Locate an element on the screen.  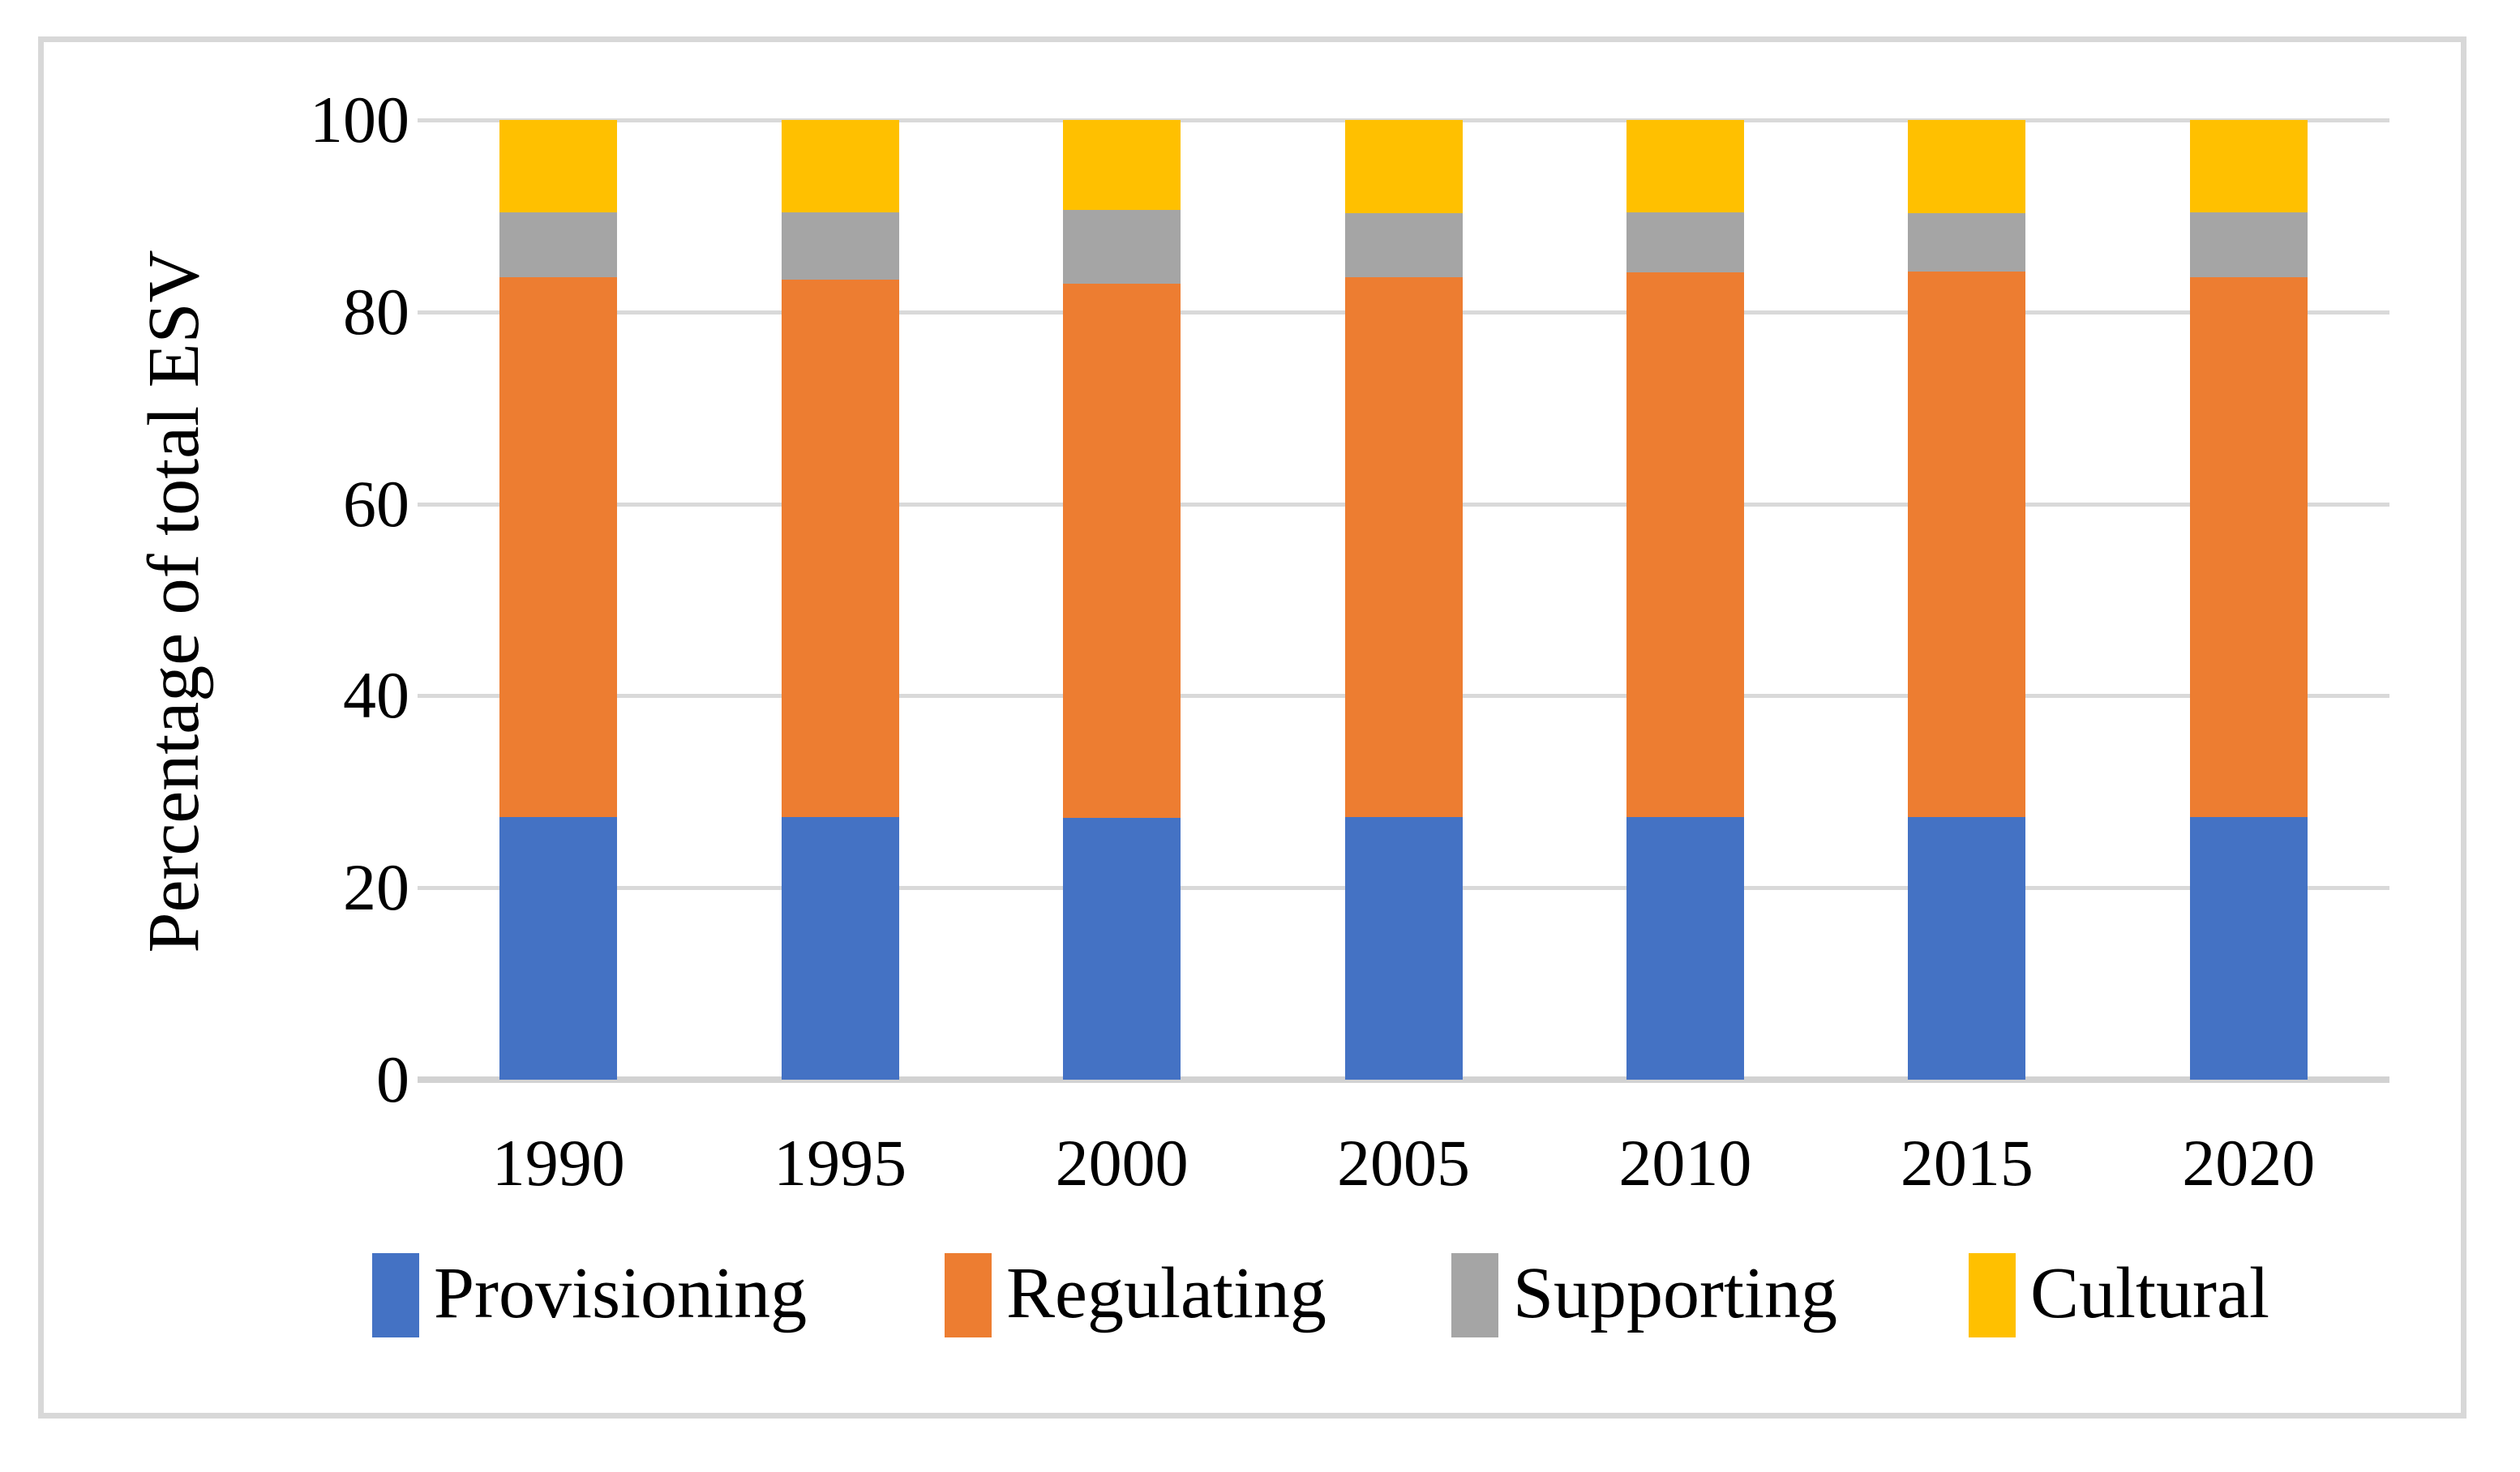
y-tick-label-60: 60 is located at coordinates (376, 503).